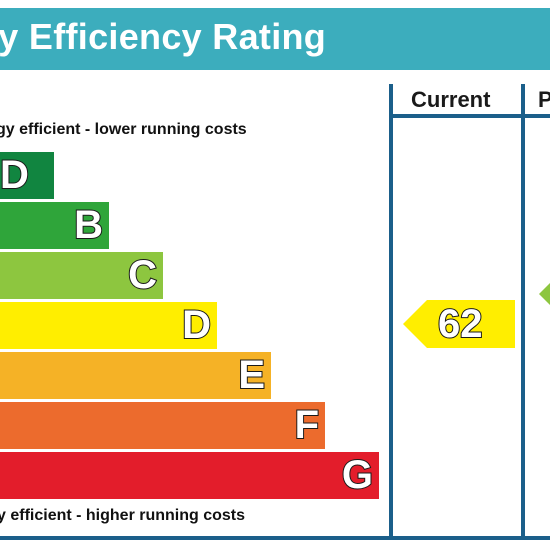 The image size is (550, 550). What do you see at coordinates (54, 225) in the screenshot?
I see `band-b: B` at bounding box center [54, 225].